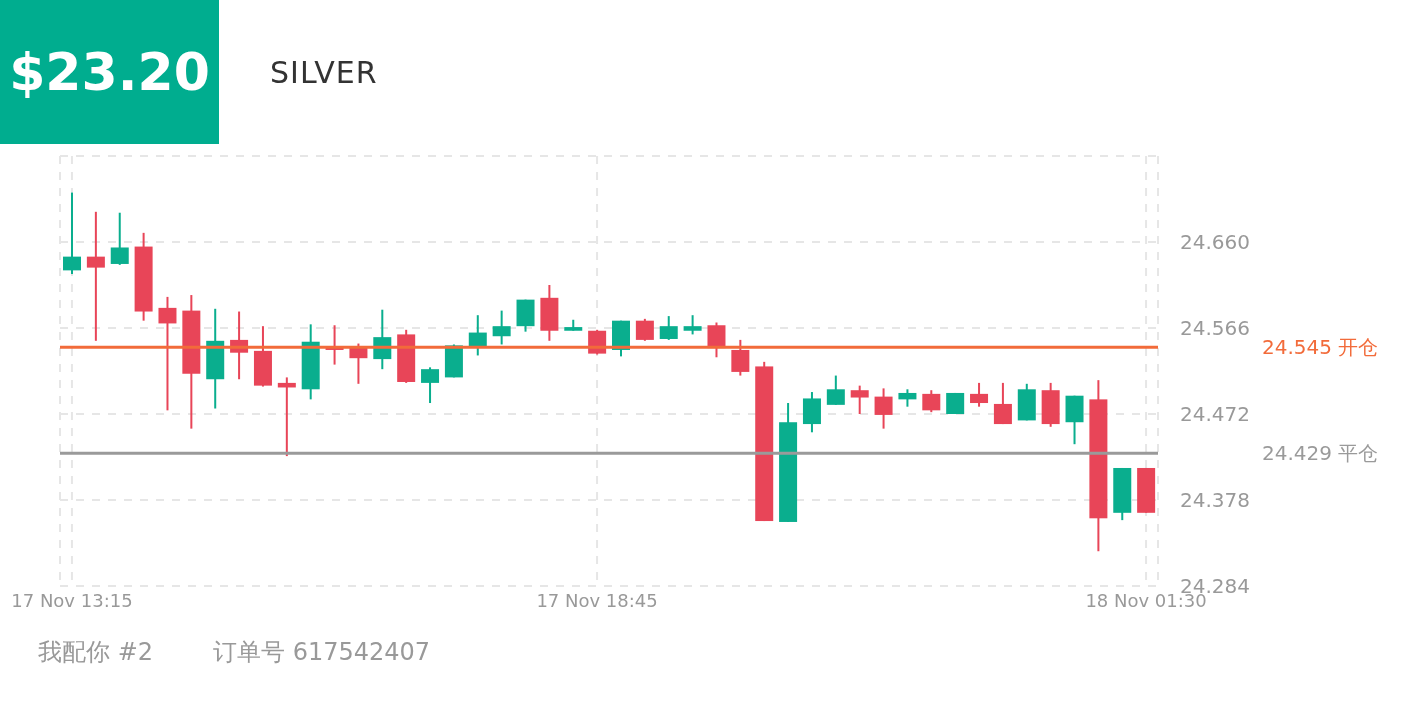  Describe the element at coordinates (597, 600) in the screenshot. I see `x-tick-label: 17 Nov 18:45` at that location.